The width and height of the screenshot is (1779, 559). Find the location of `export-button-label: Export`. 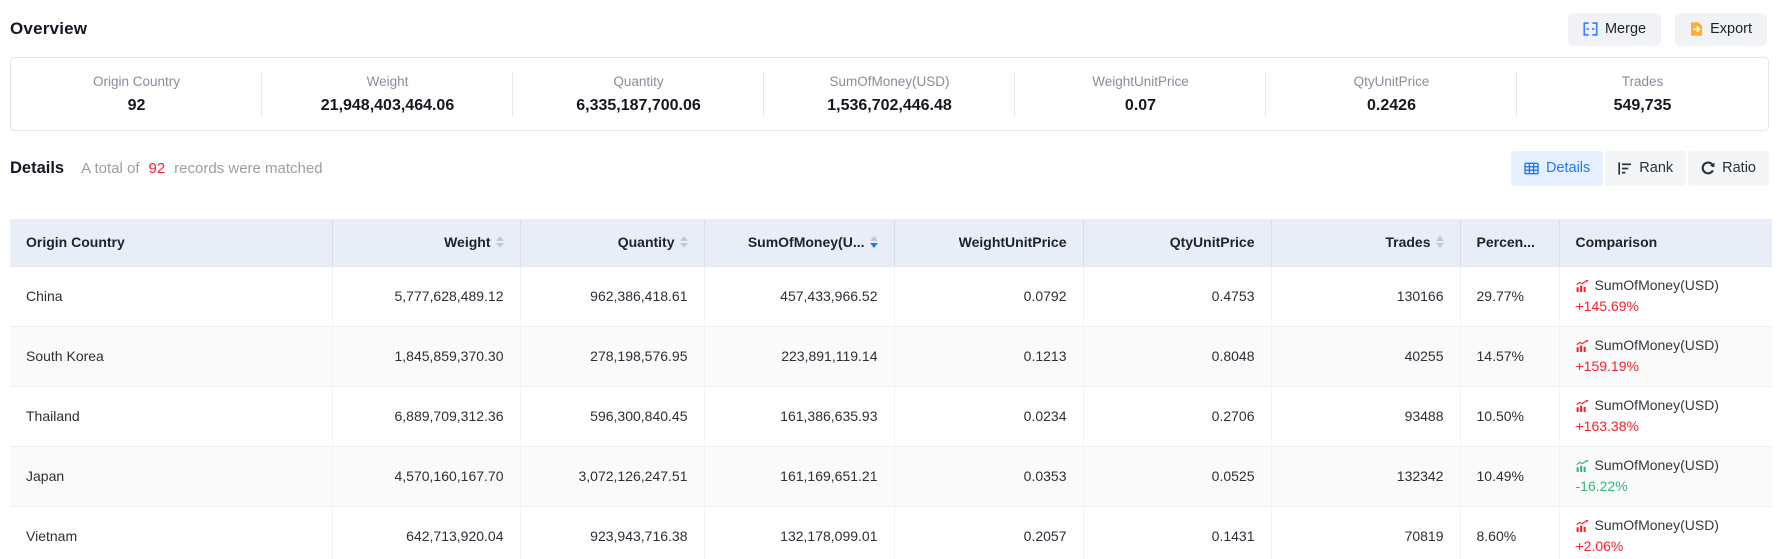

export-button-label: Export is located at coordinates (1731, 29).